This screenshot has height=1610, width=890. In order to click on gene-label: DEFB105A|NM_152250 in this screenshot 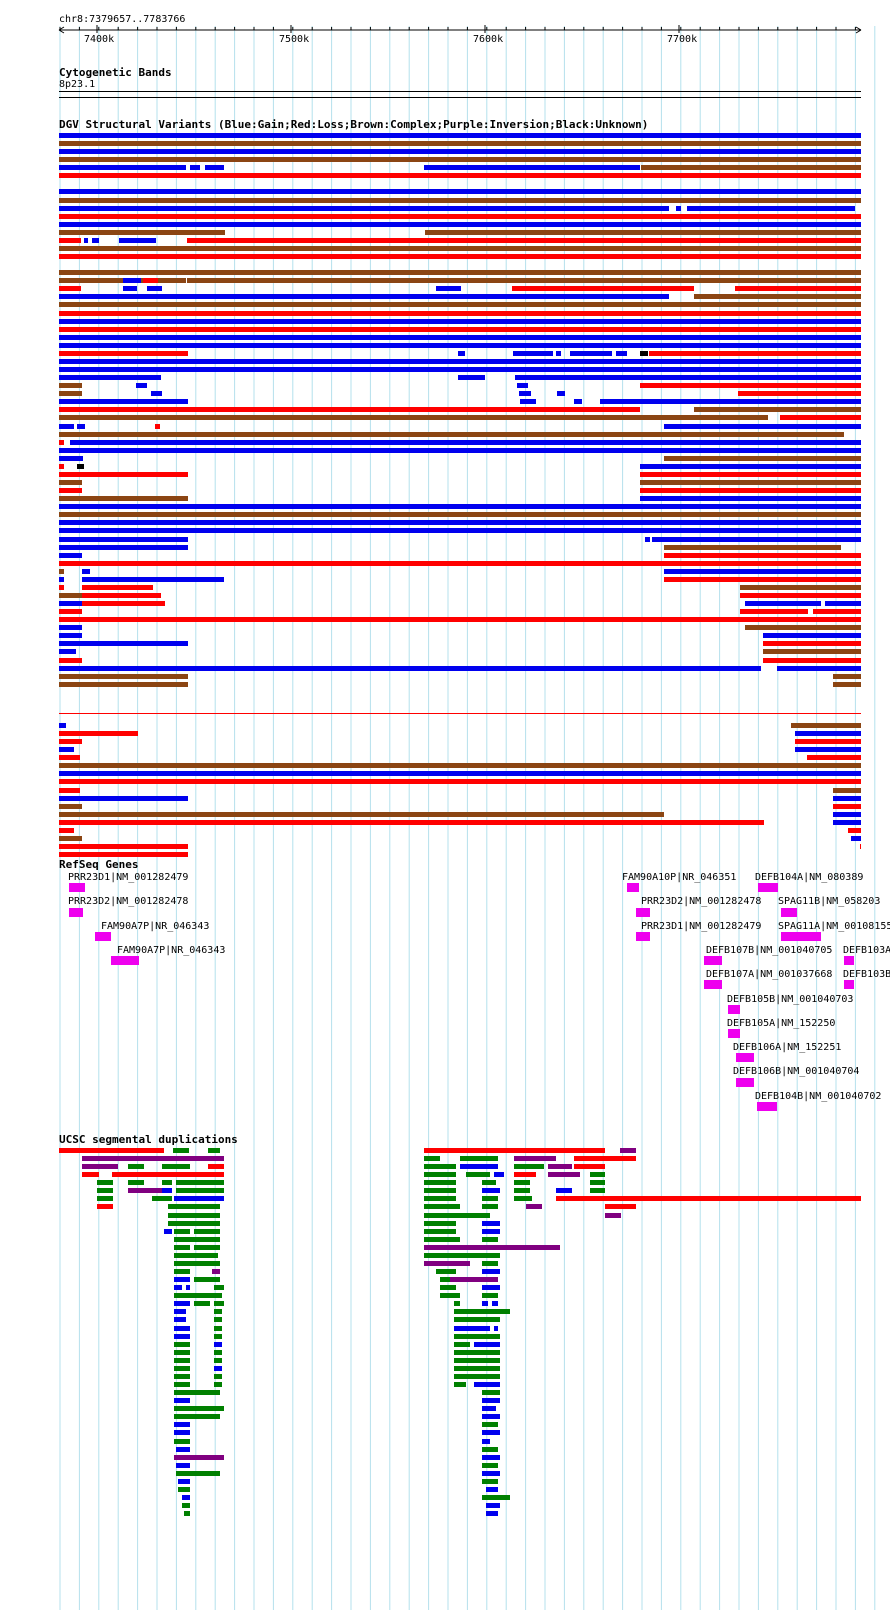, I will do `click(781, 1023)`.